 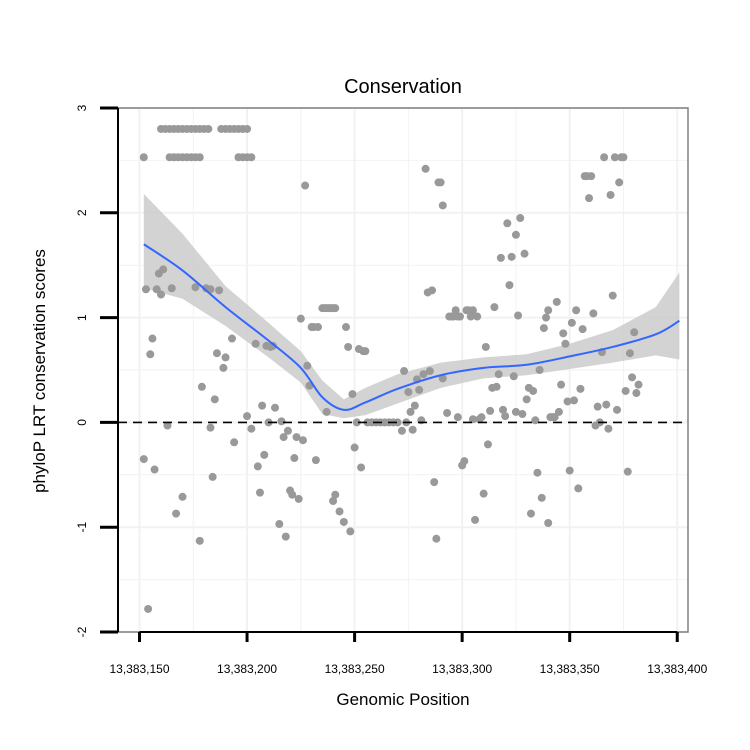 I want to click on y-tick-label: 3, so click(x=82, y=107).